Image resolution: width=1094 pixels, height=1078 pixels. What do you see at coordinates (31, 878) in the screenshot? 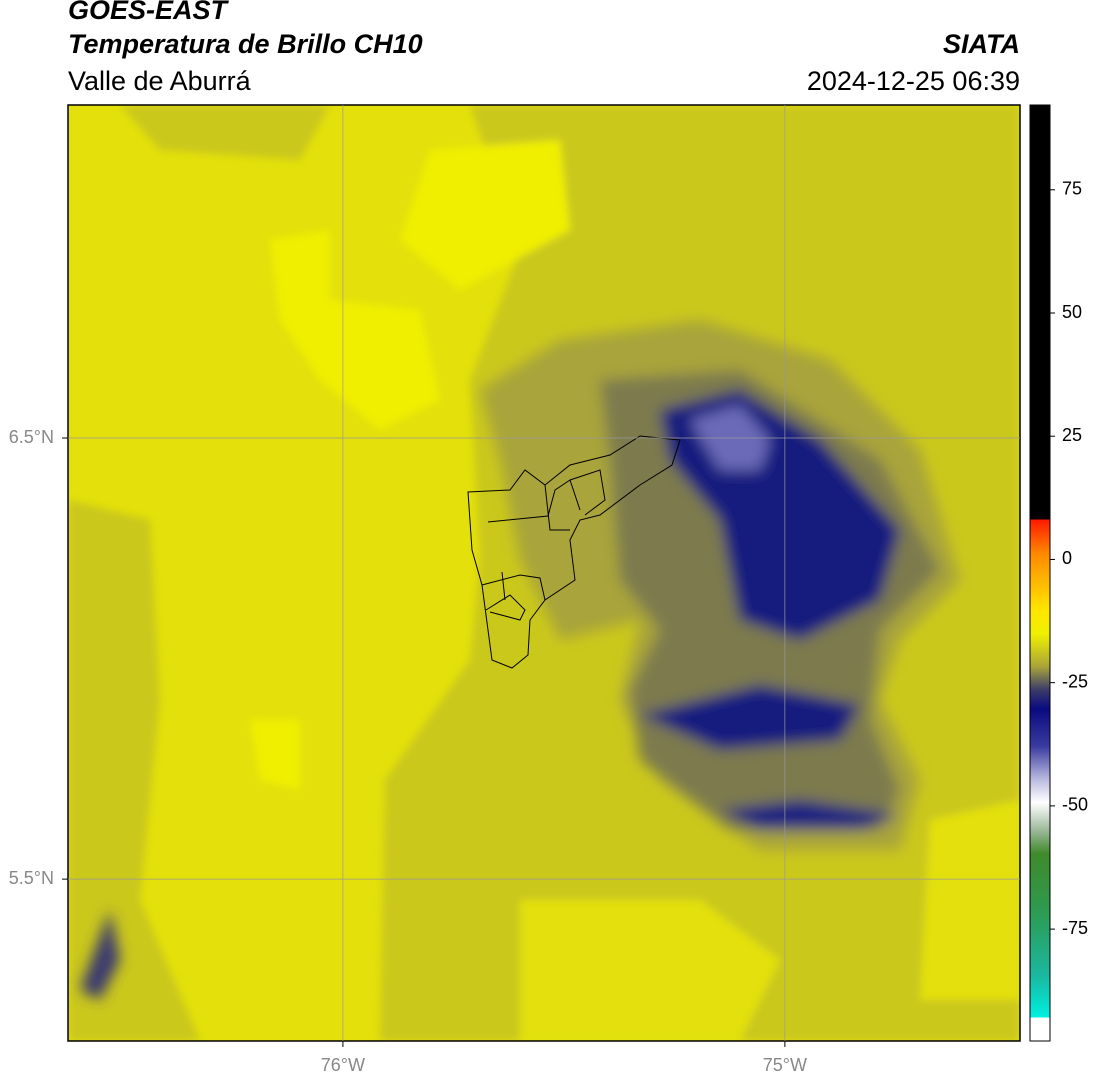
I see `lat-tick-label: 5.5°N` at bounding box center [31, 878].